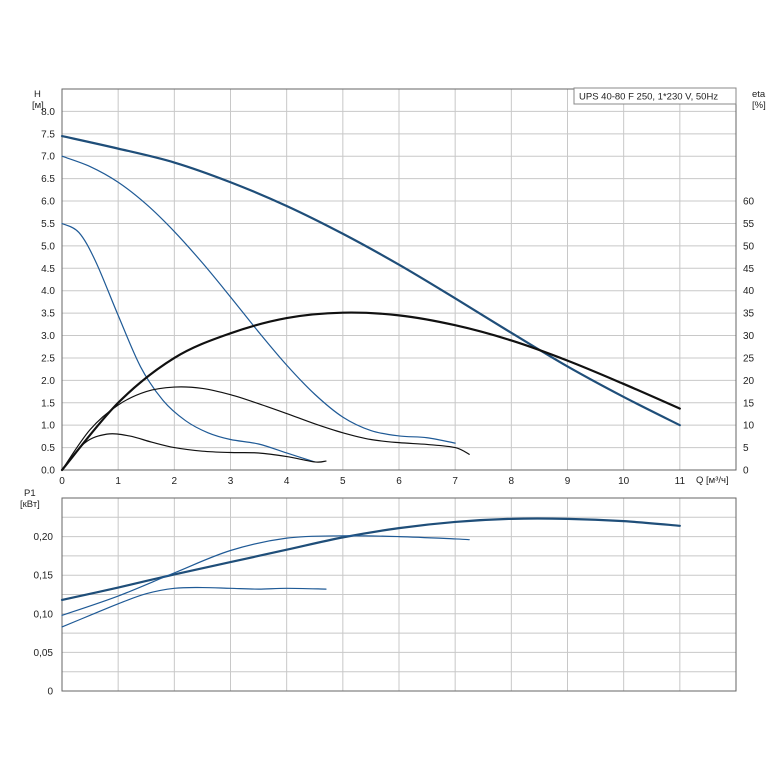 The width and height of the screenshot is (774, 774). I want to click on x-tick-label: 10, so click(624, 481).